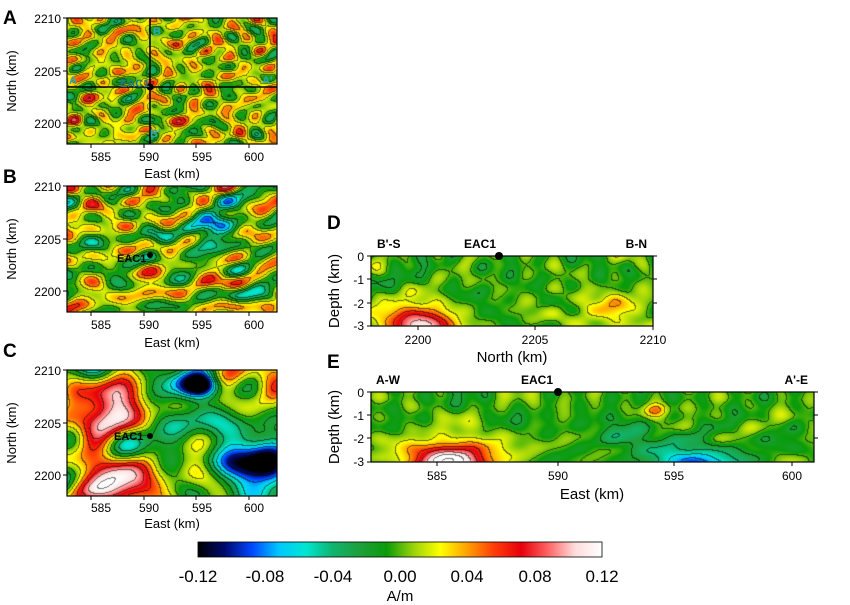 This screenshot has height=605, width=850. I want to click on plot-frame-c, so click(172, 433).